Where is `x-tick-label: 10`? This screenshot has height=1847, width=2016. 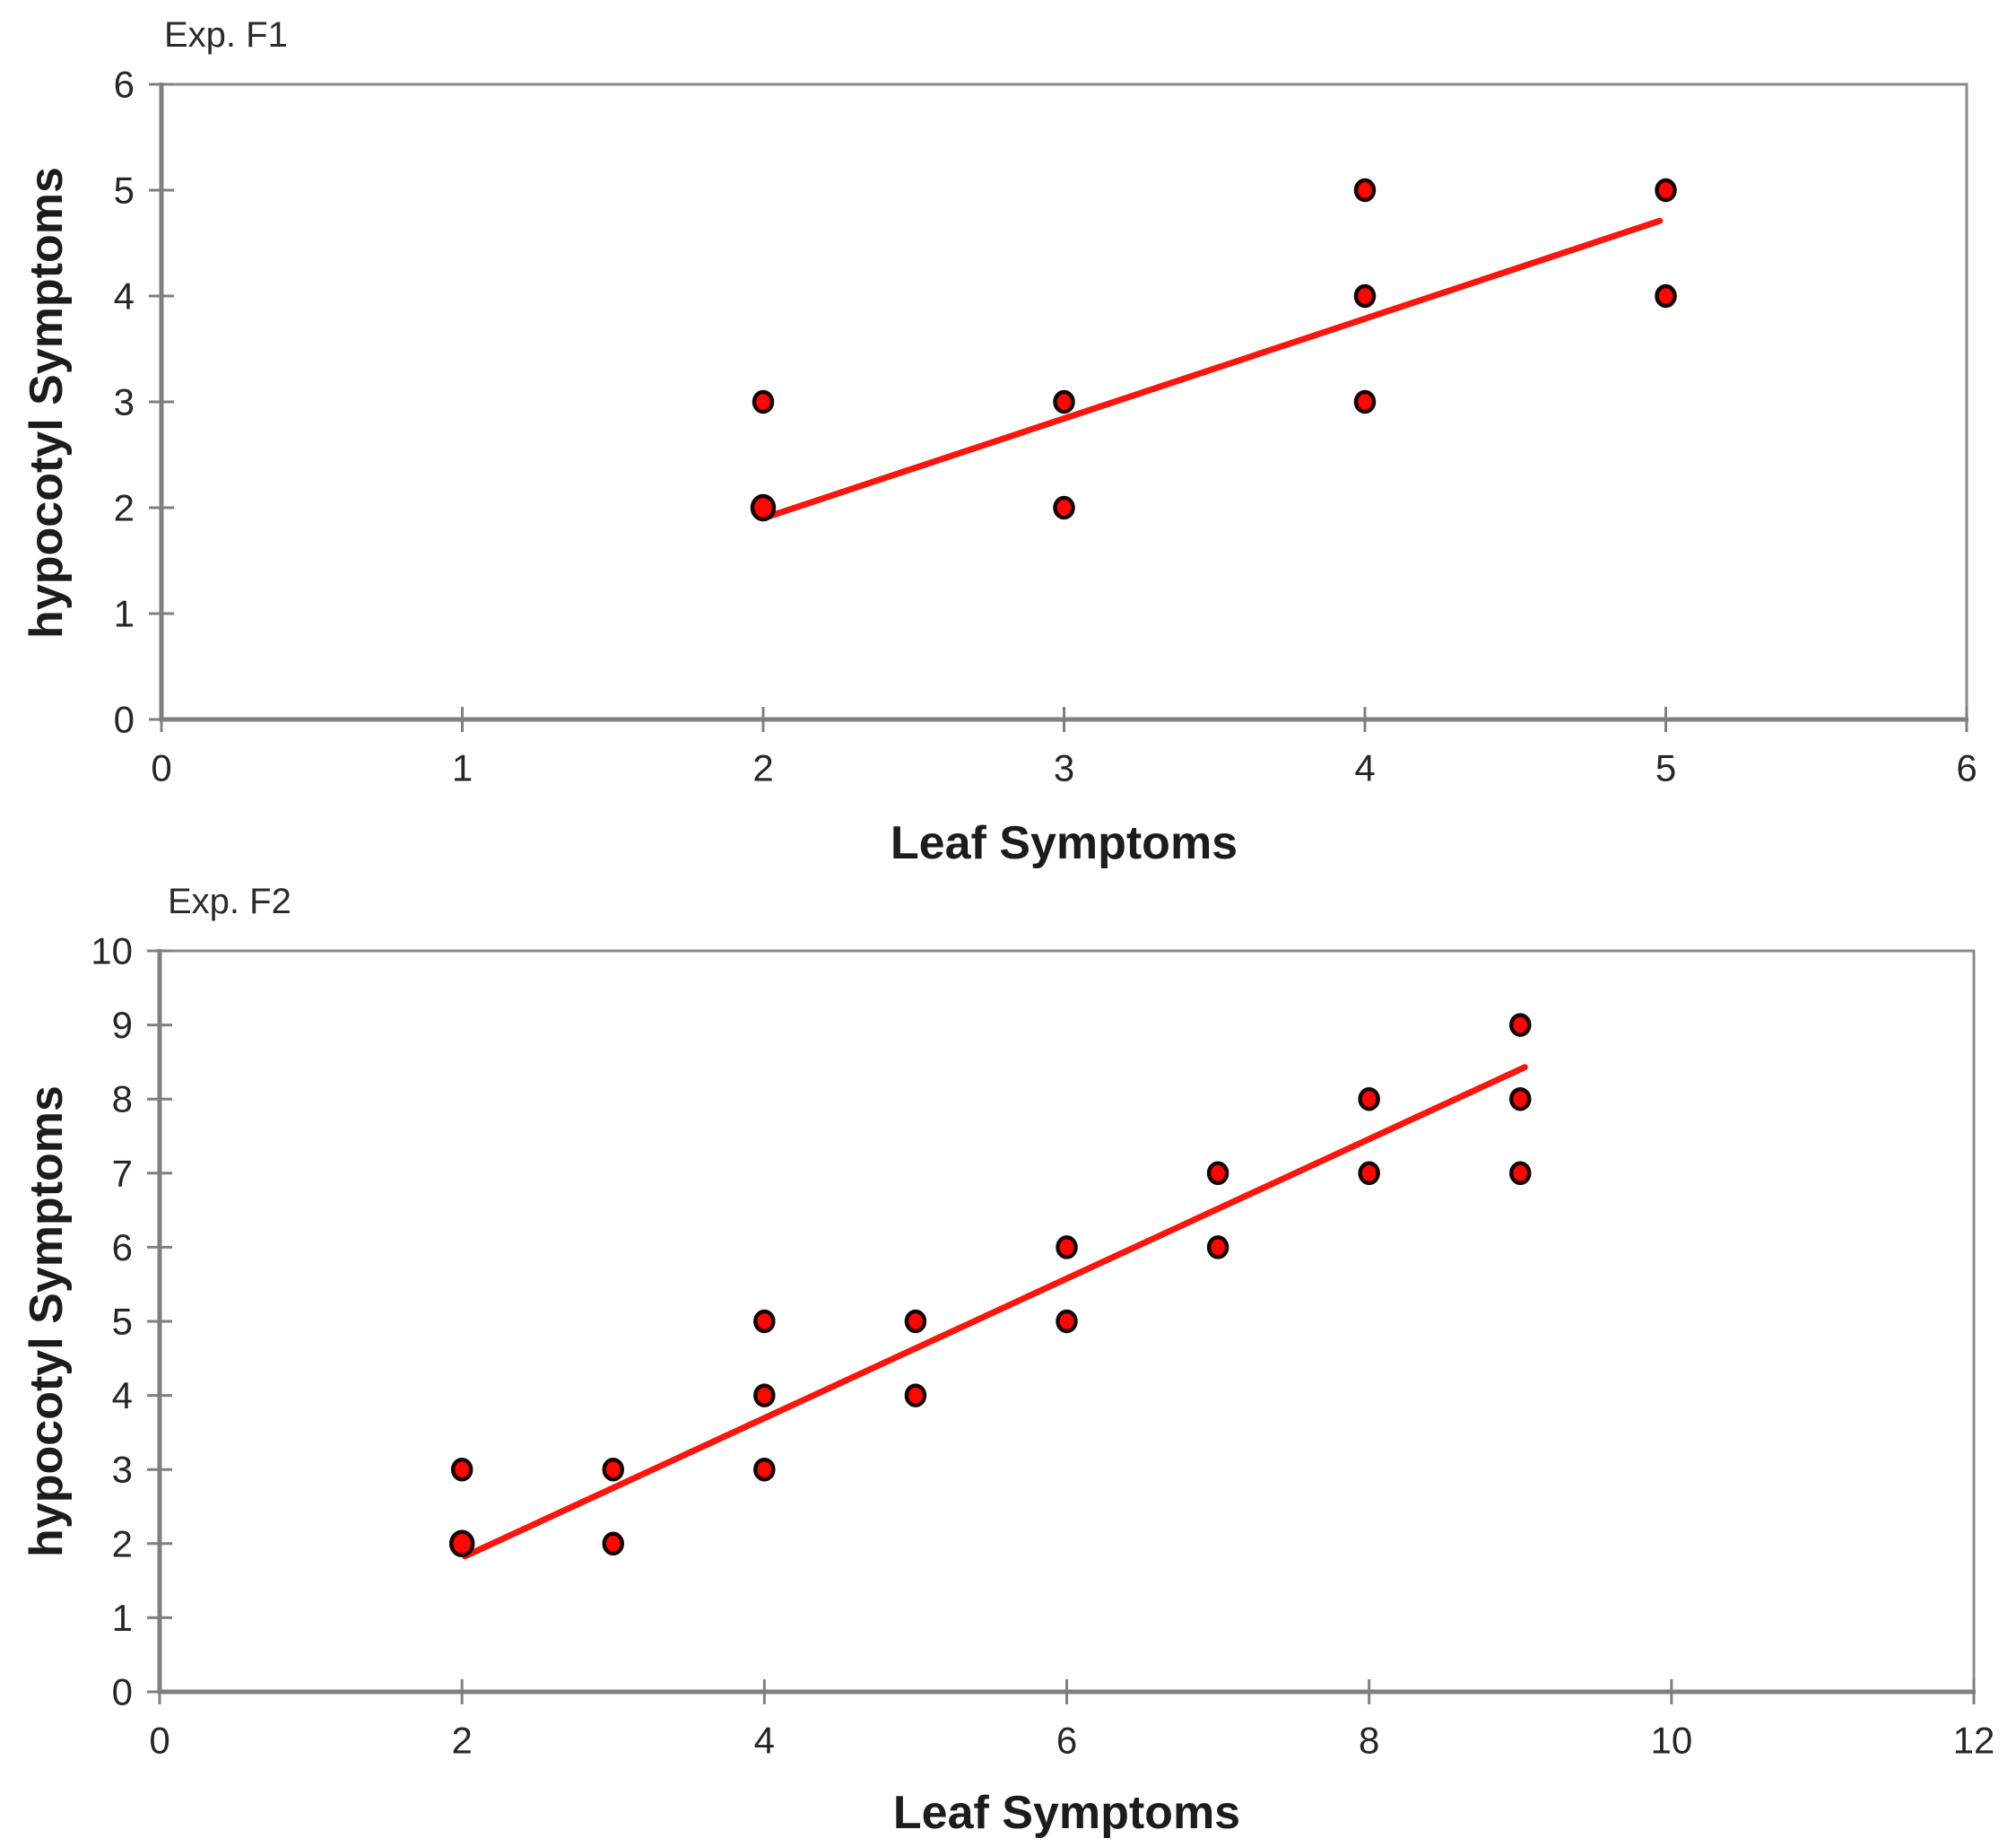
x-tick-label: 10 is located at coordinates (1671, 1741).